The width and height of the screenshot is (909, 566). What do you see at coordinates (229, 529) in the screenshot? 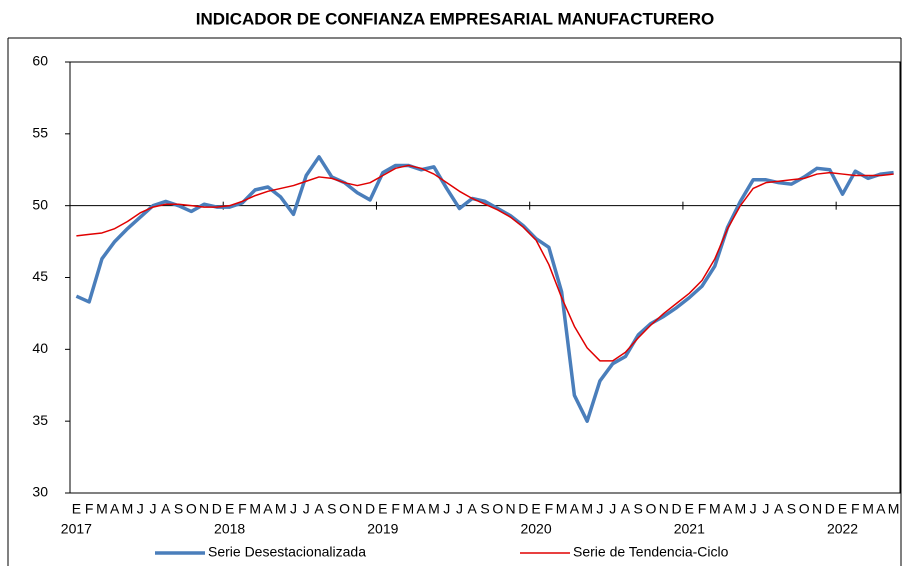
I see `year-label: 2018` at bounding box center [229, 529].